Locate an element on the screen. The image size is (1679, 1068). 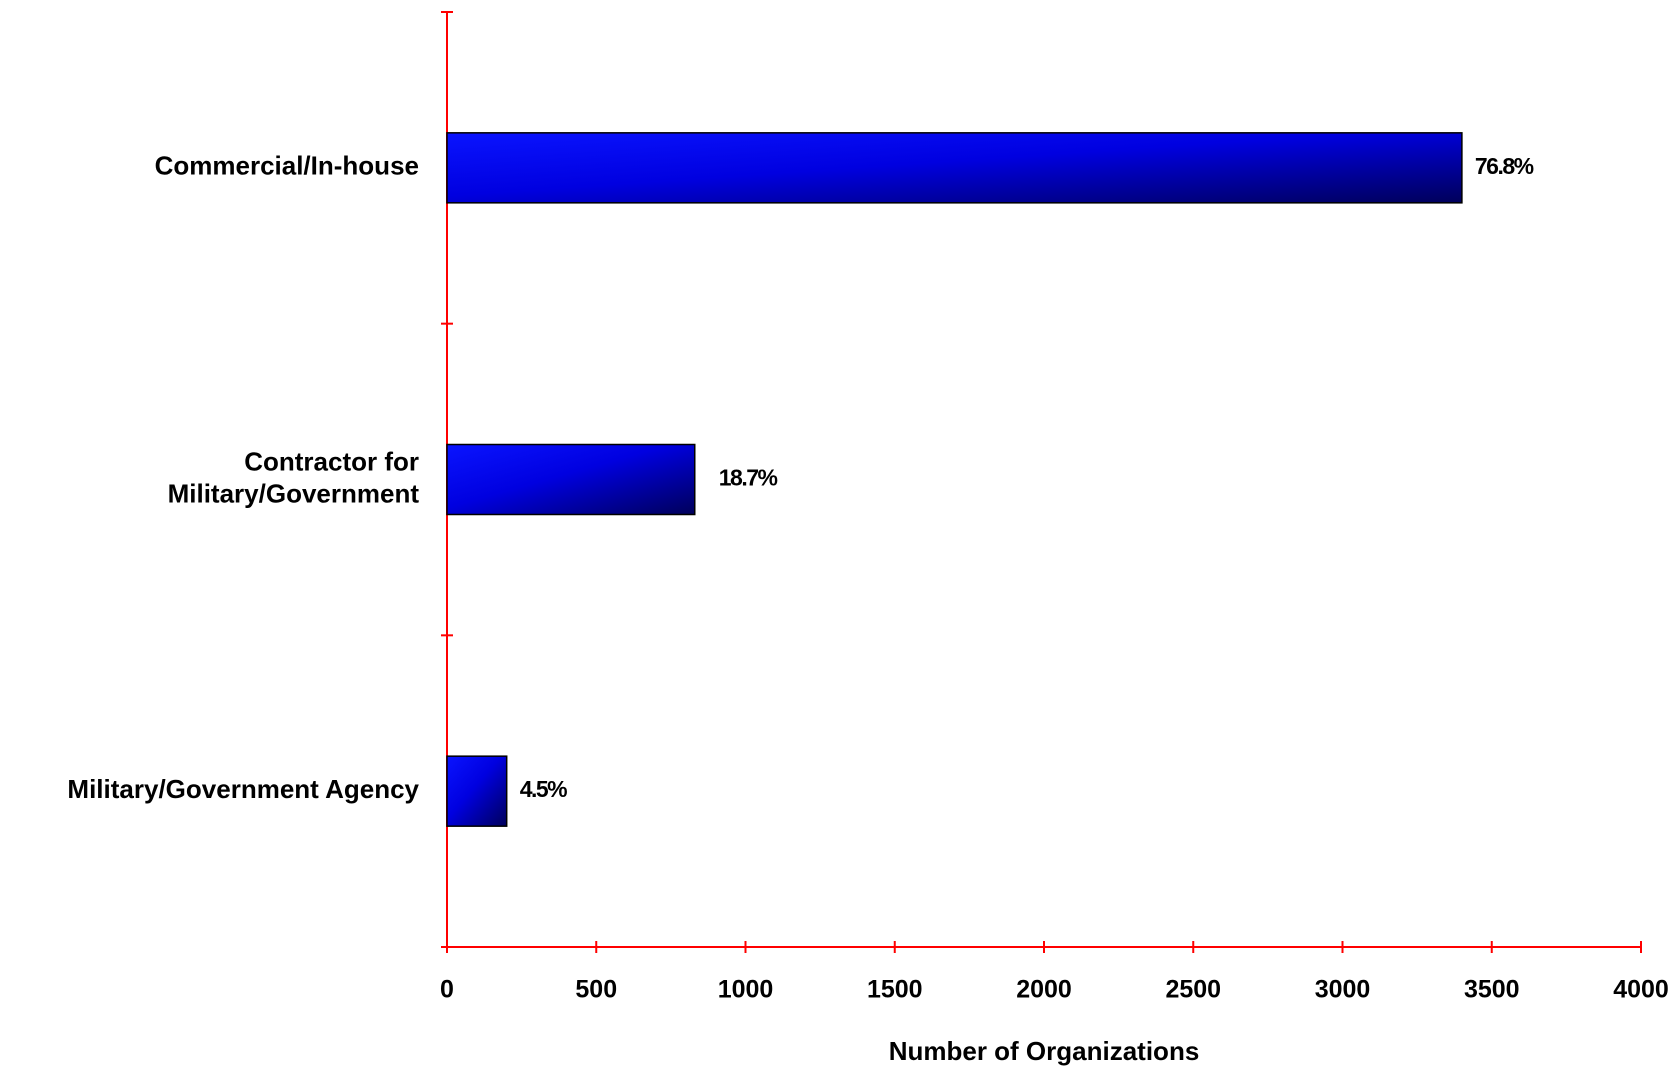
x-tick-label: 3500 is located at coordinates (1492, 990).